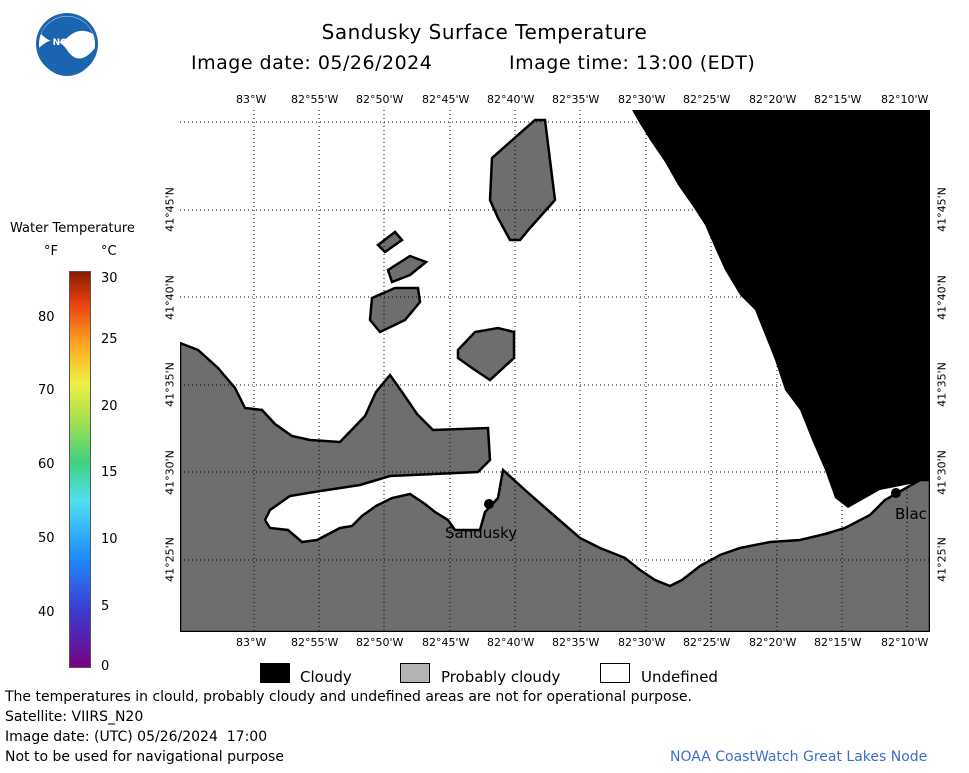 This screenshot has width=969, height=773. I want to click on legend-label: Cloudy, so click(326, 677).